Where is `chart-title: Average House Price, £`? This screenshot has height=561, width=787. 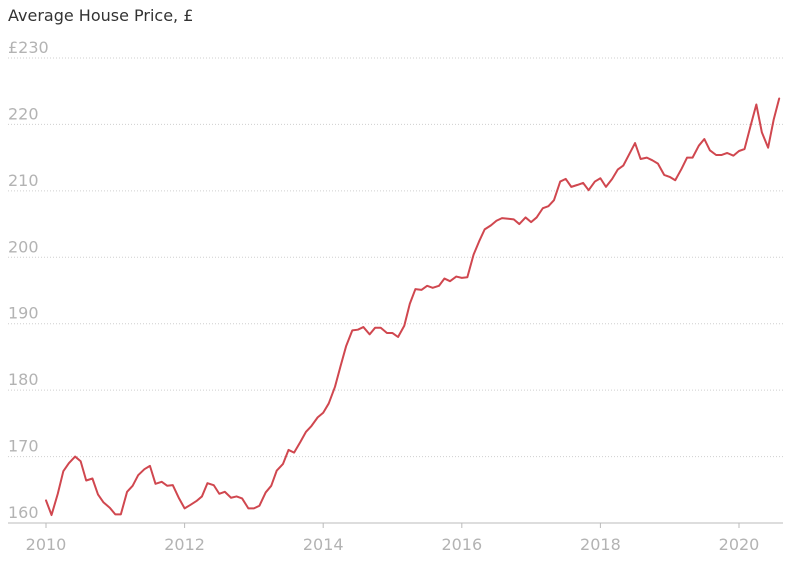 chart-title: Average House Price, £ is located at coordinates (101, 15).